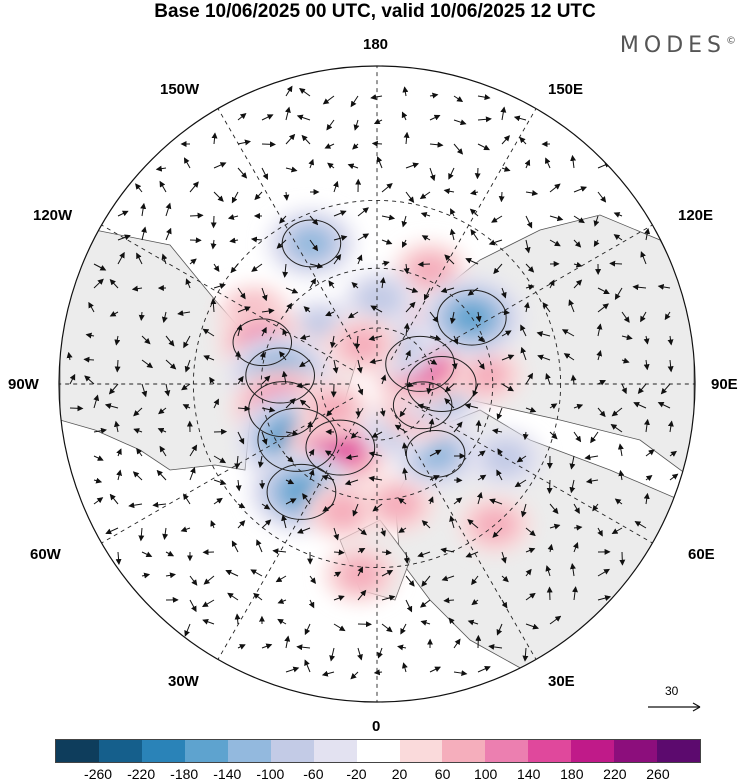  I want to click on lon-label-0: 0, so click(376, 726).